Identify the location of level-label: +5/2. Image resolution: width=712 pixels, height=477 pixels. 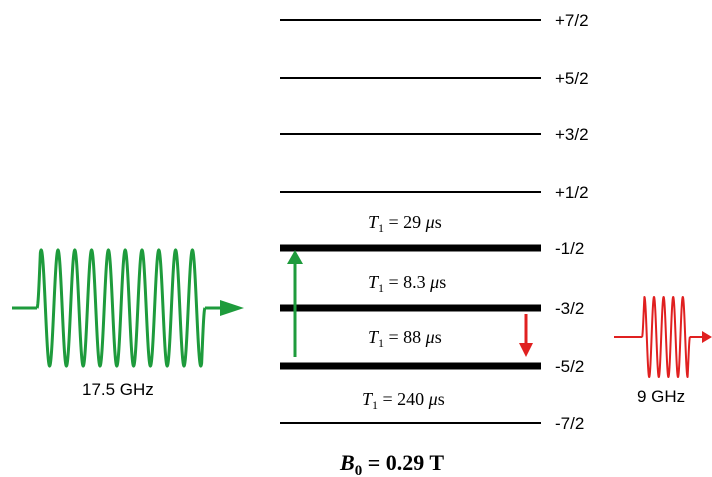
(572, 78).